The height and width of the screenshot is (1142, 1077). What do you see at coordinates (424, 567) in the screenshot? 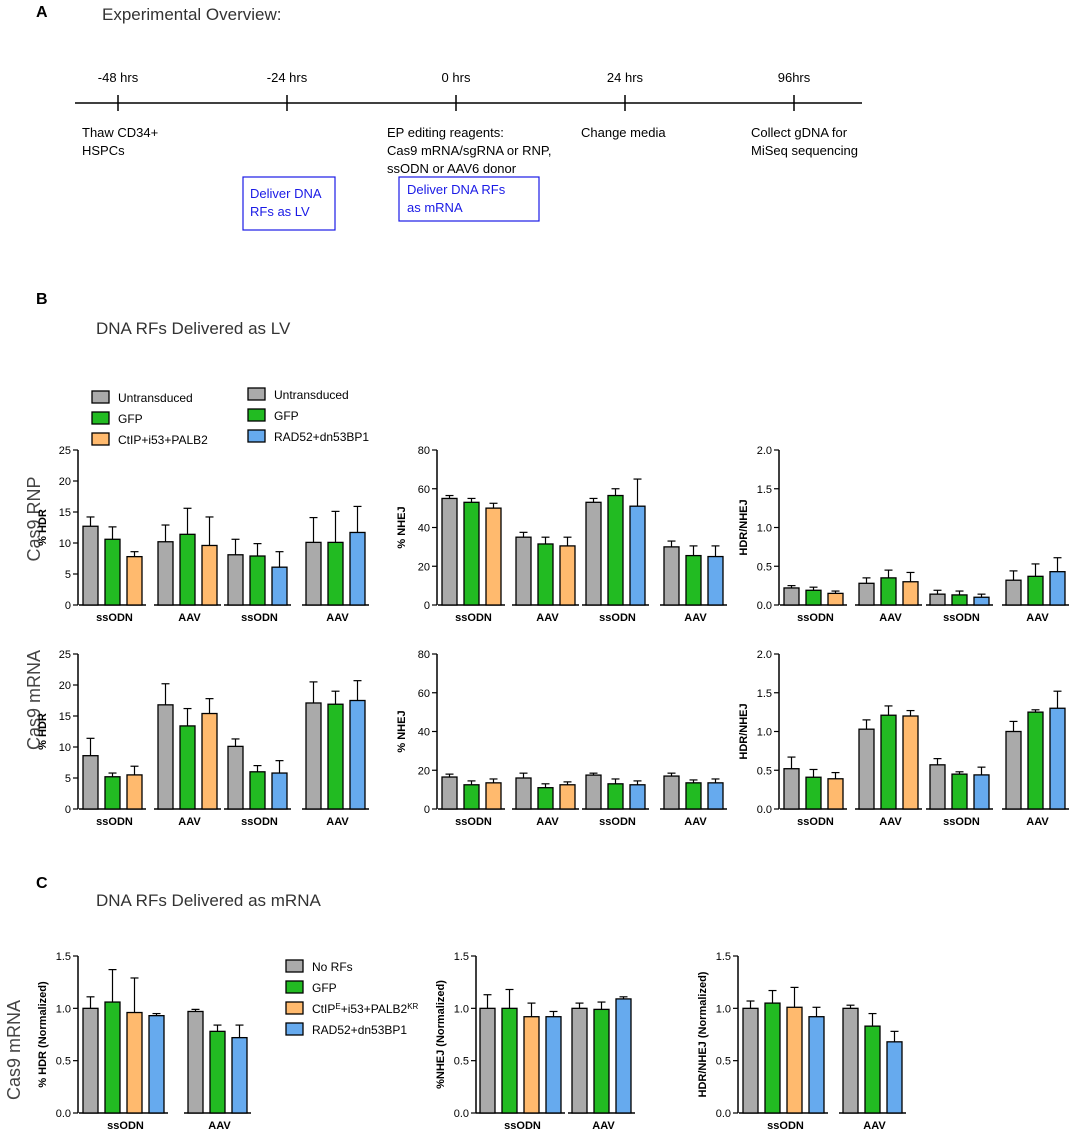
I see `y-tick-label: 20` at bounding box center [424, 567].